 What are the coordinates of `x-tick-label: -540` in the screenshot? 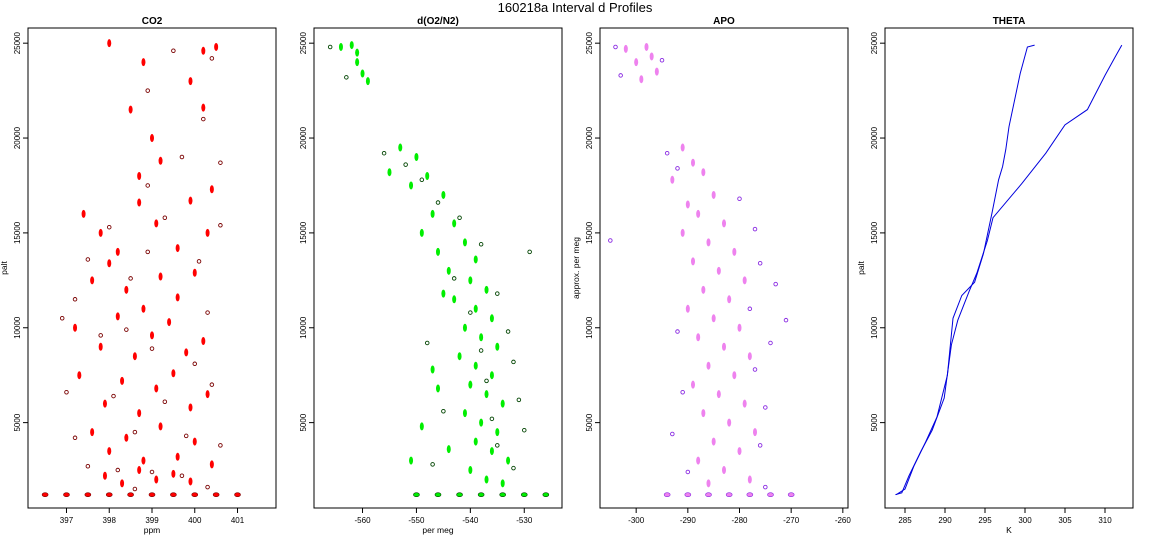 It's located at (470, 520).